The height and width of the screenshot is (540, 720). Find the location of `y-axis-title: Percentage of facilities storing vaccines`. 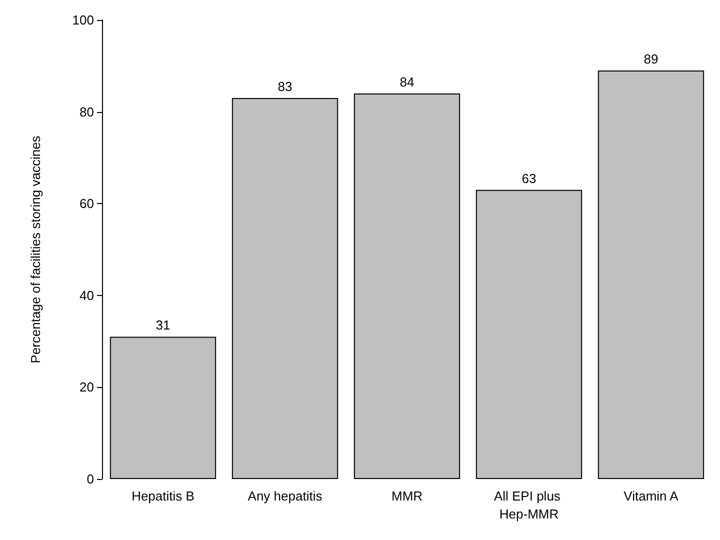

y-axis-title: Percentage of facilities storing vaccines is located at coordinates (35, 249).